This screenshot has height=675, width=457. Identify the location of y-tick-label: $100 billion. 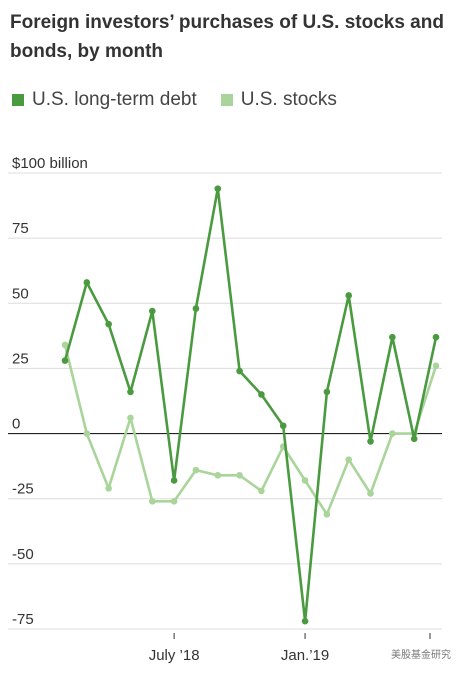
(50, 163).